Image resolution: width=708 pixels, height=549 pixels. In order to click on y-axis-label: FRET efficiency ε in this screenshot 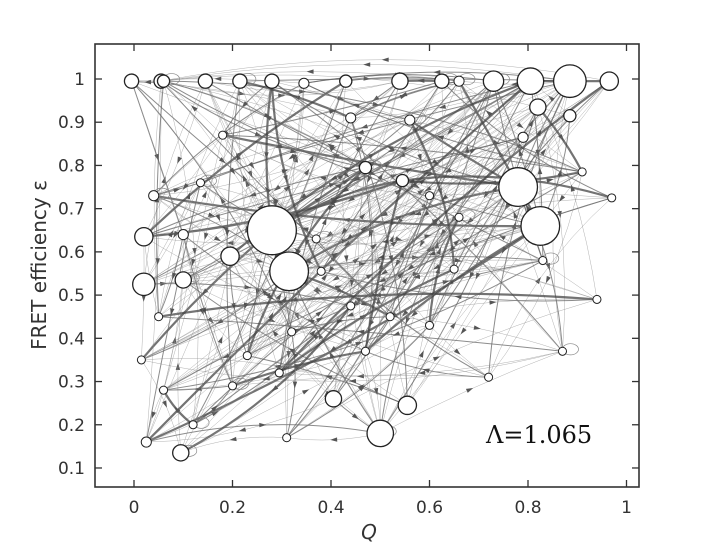, I will do `click(39, 265)`.